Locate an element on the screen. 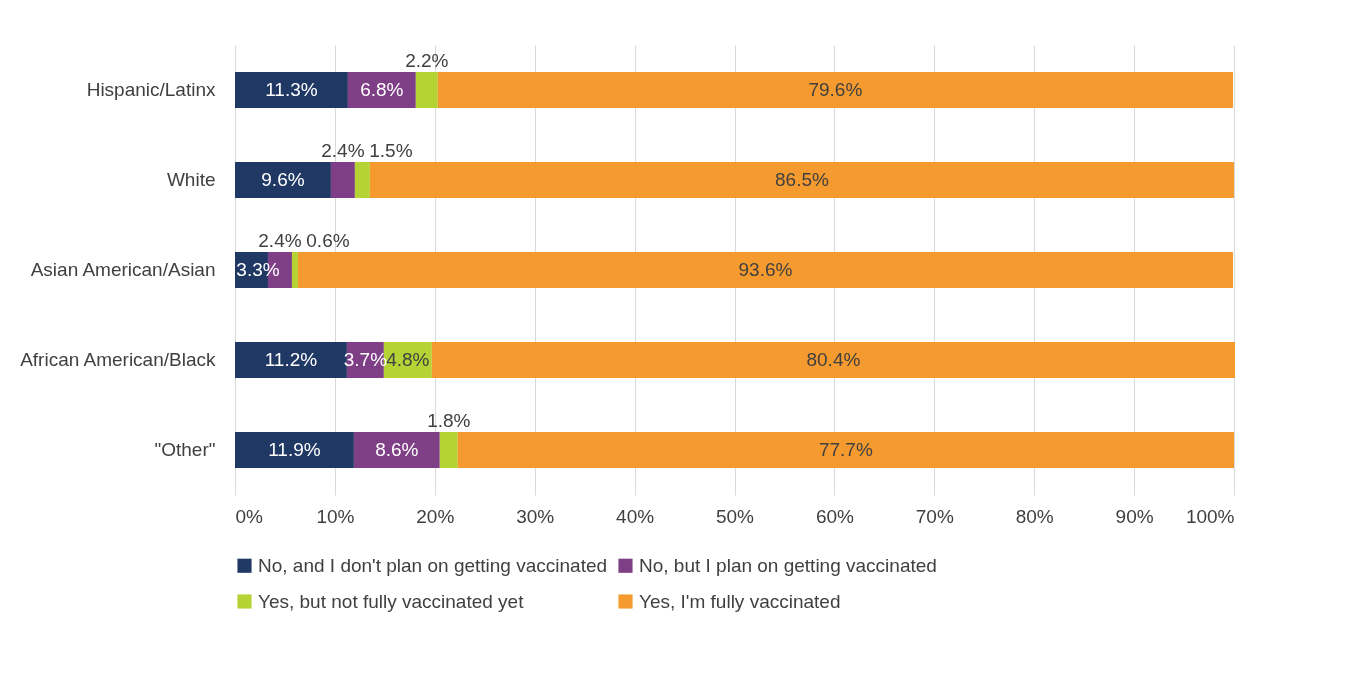  data-label: 9.6% is located at coordinates (283, 179).